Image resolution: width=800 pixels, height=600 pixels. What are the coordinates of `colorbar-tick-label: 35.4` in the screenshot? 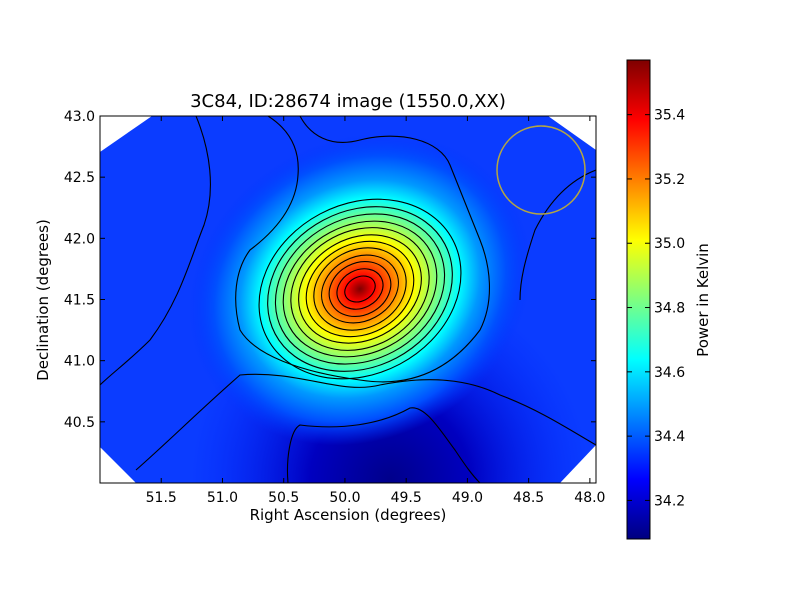 It's located at (669, 116).